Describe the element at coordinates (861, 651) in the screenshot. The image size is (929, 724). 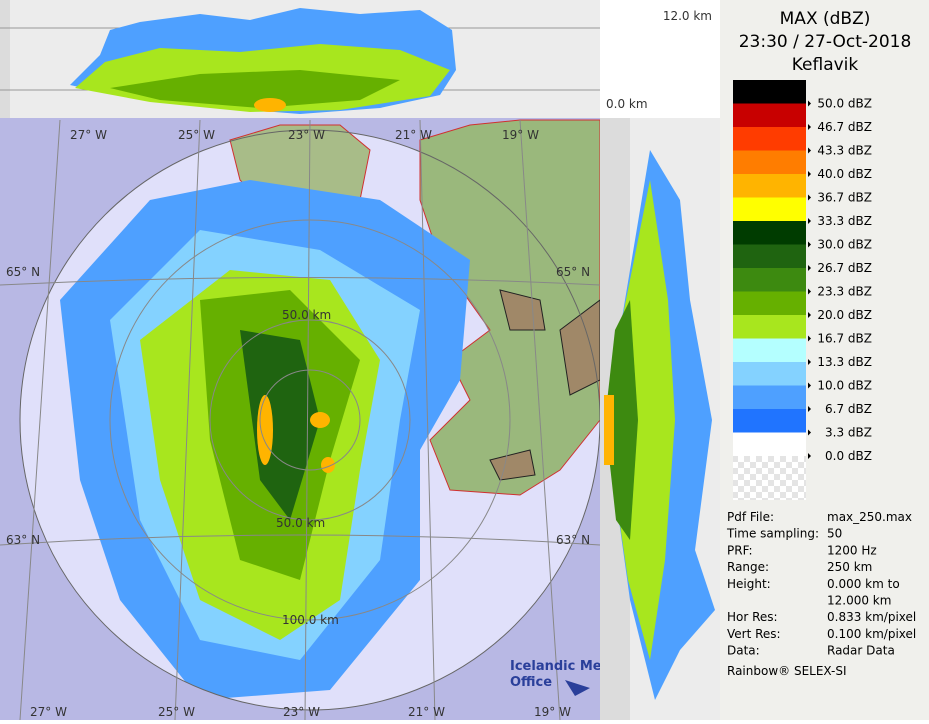
I see `info-value: Radar Data` at that location.